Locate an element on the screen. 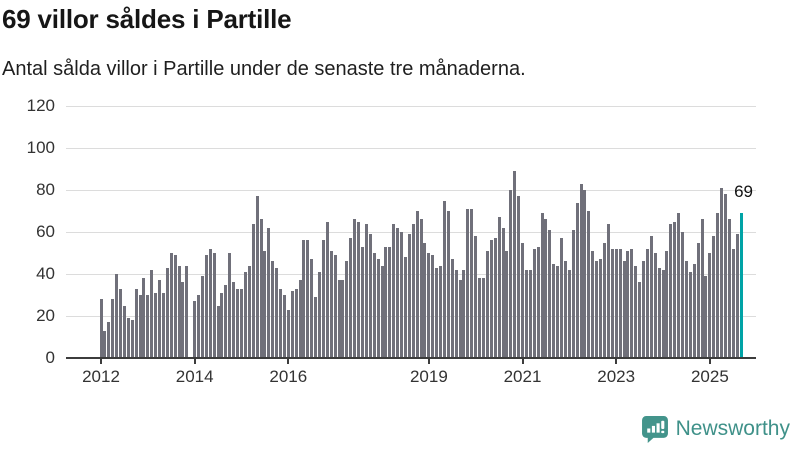 The width and height of the screenshot is (800, 450). y-axis-label: 0 is located at coordinates (50, 357).